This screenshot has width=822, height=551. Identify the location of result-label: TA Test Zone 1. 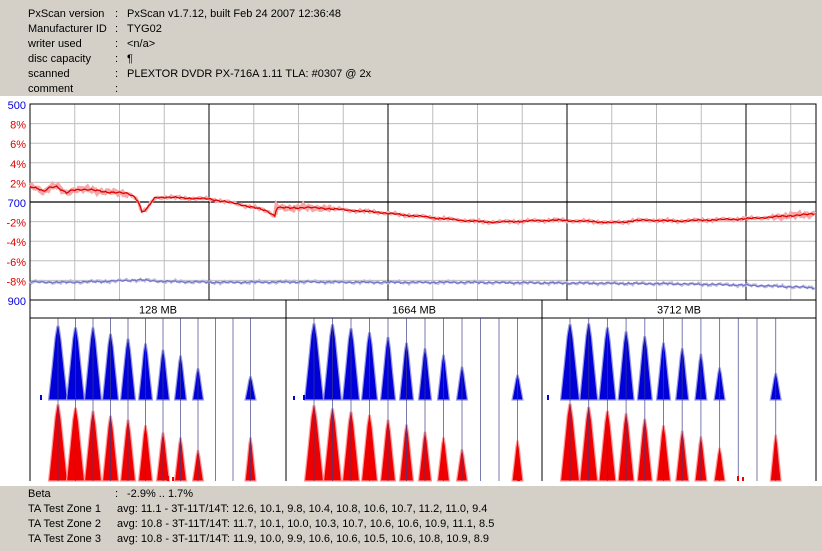
(64, 509).